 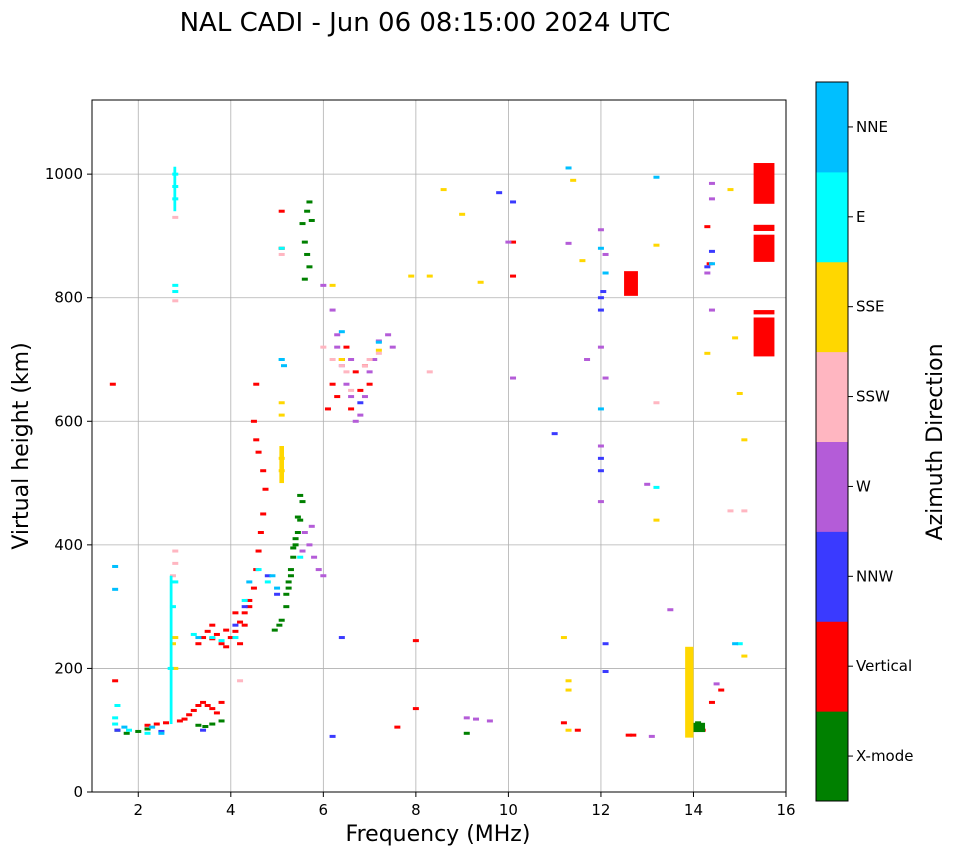 I want to click on colorbar-label: X-mode, so click(x=884, y=756).